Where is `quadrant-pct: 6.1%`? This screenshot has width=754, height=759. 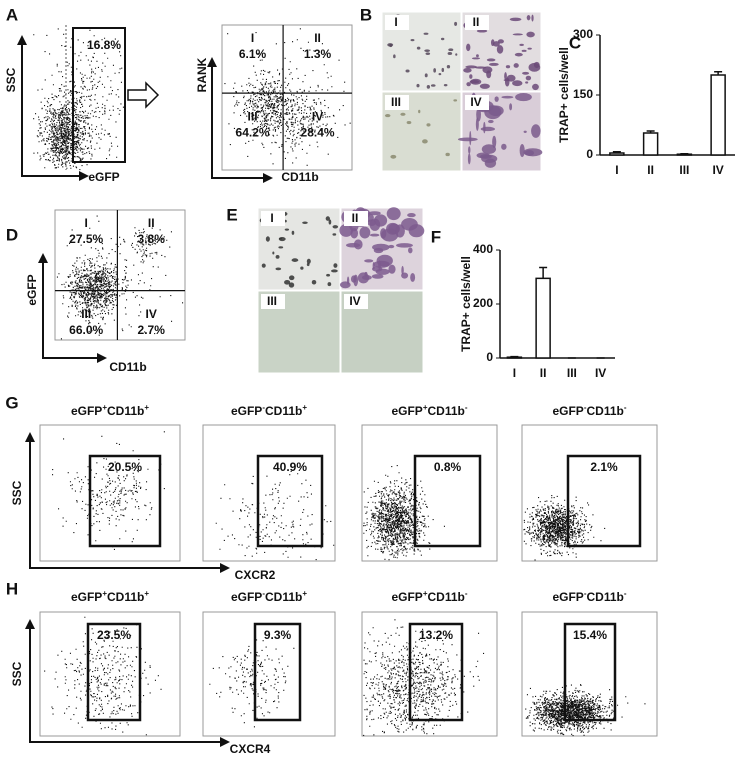 quadrant-pct: 6.1% is located at coordinates (253, 54).